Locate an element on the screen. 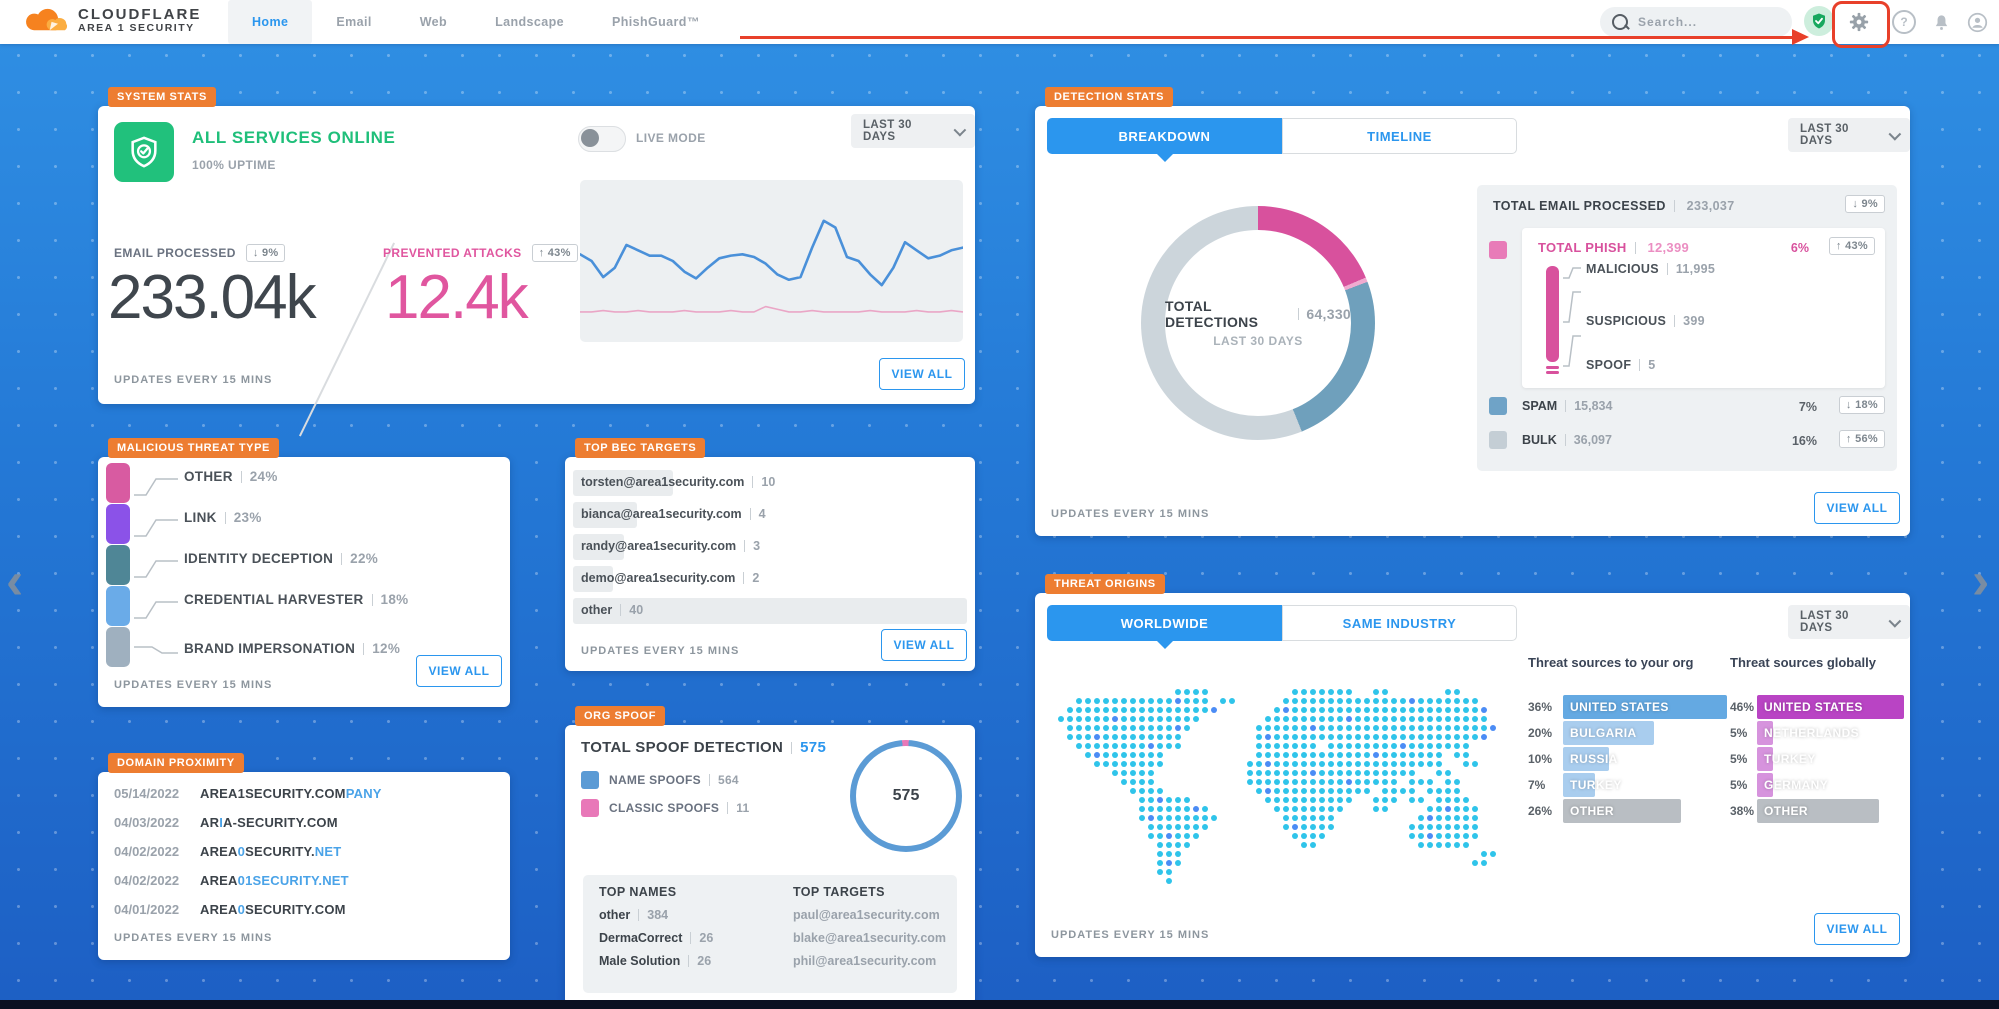 Image resolution: width=1999 pixels, height=1009 pixels. email-processed-label: EMAIL PROCESSED is located at coordinates (175, 253).